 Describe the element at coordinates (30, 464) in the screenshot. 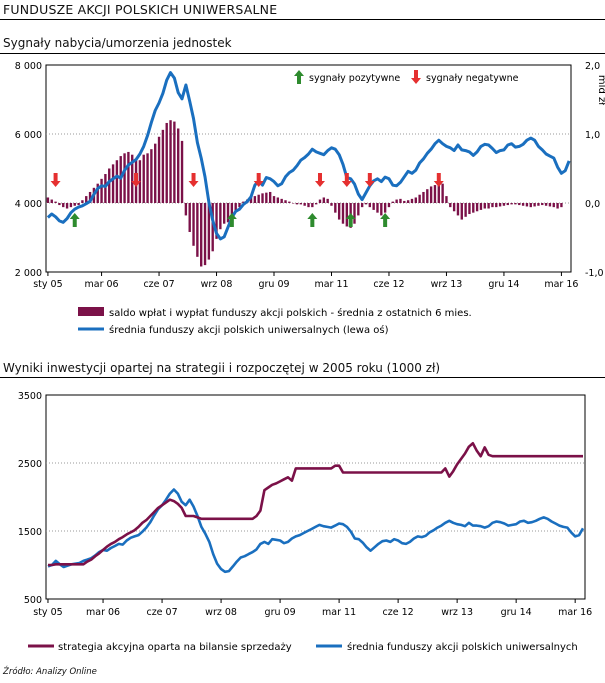

I see `chart2-y-tick: 2500` at that location.